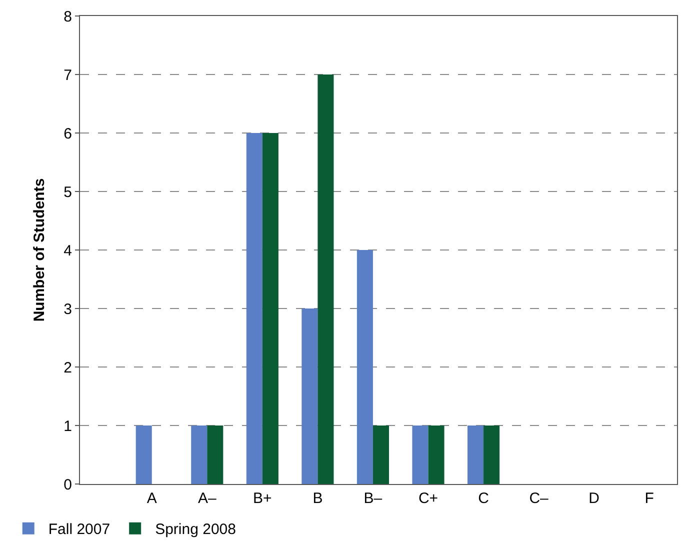  I want to click on y-tick-label: 6, so click(68, 133).